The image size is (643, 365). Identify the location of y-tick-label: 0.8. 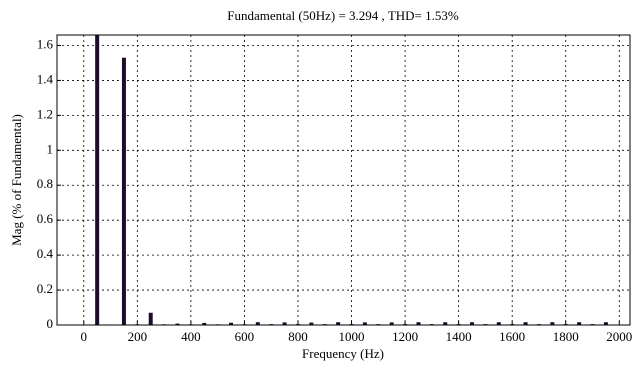
(45, 183).